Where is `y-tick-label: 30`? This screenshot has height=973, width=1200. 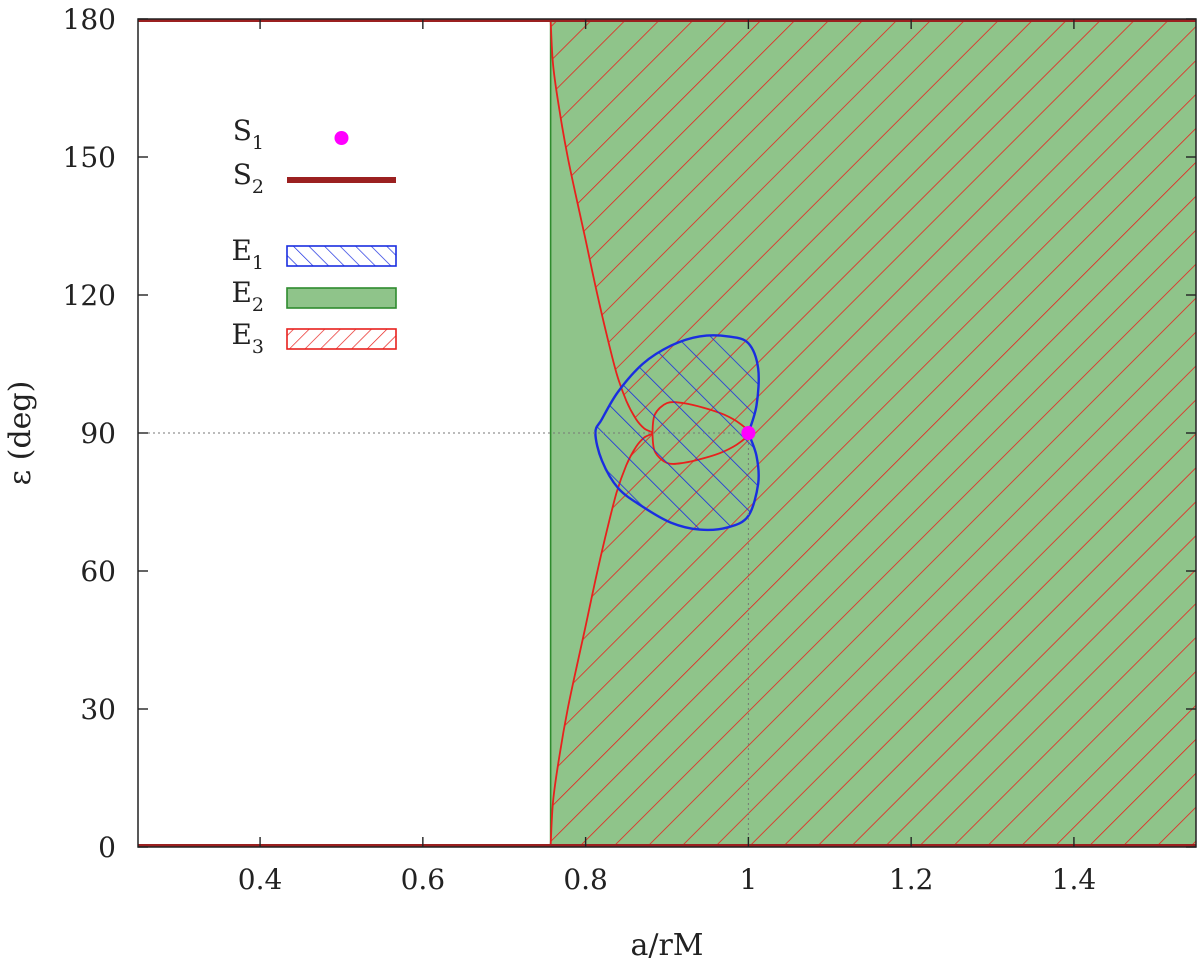
y-tick-label: 30 is located at coordinates (98, 709).